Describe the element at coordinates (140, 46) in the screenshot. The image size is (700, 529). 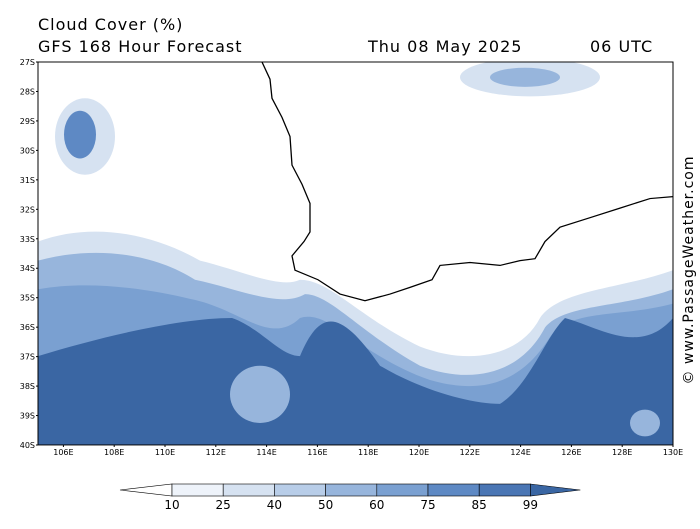
I see `product: GFS 168 Hour Forecast` at that location.